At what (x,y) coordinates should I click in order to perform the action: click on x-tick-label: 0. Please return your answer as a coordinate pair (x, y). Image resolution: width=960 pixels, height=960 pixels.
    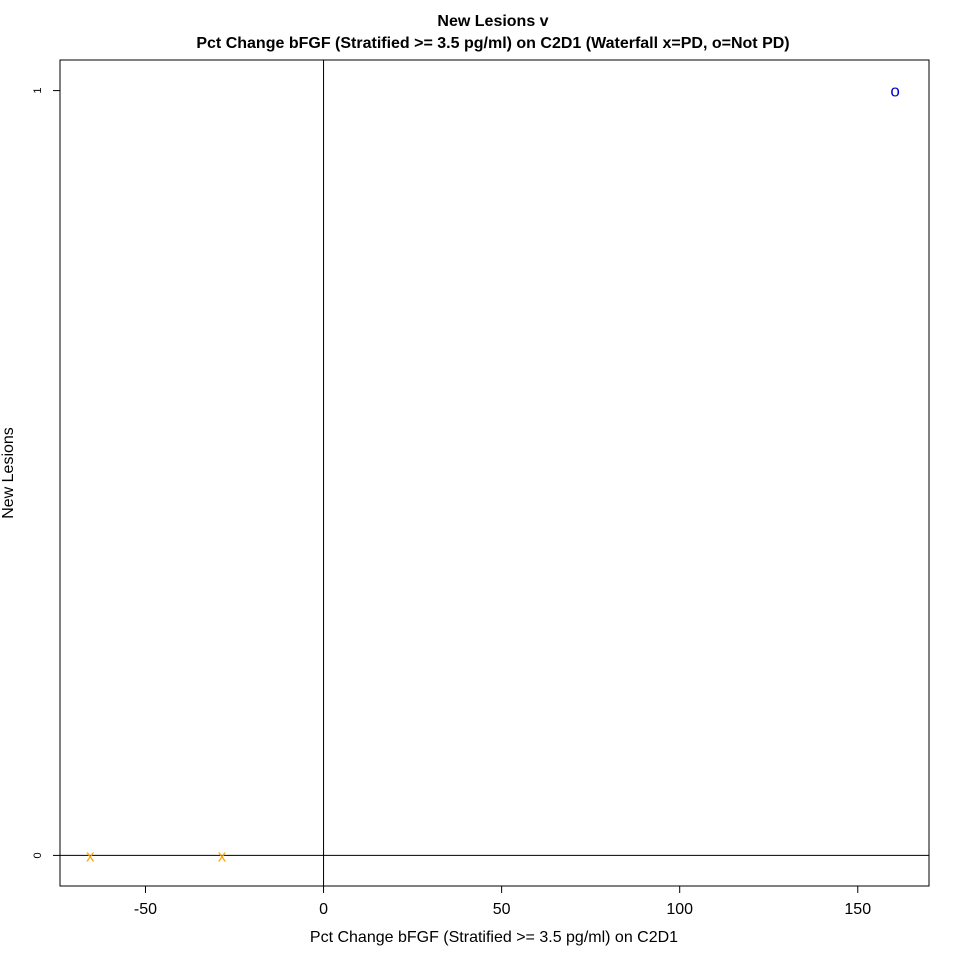
    Looking at the image, I should click on (323, 909).